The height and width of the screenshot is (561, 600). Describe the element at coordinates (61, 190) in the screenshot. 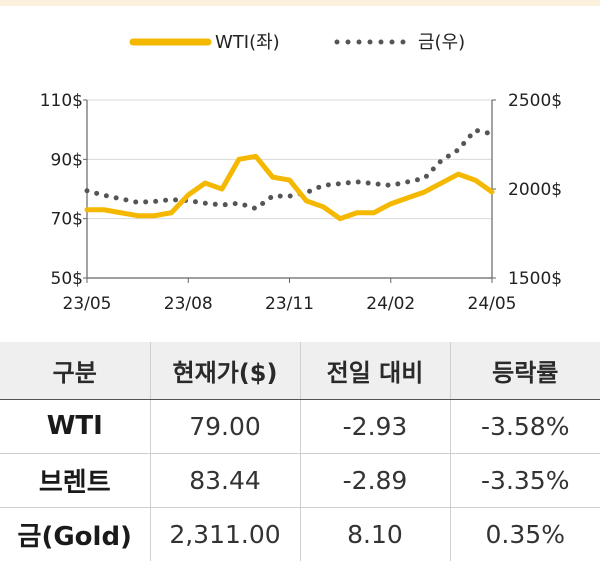

I see `y-left-axis: 110$ 90$ 70$ 50$` at that location.